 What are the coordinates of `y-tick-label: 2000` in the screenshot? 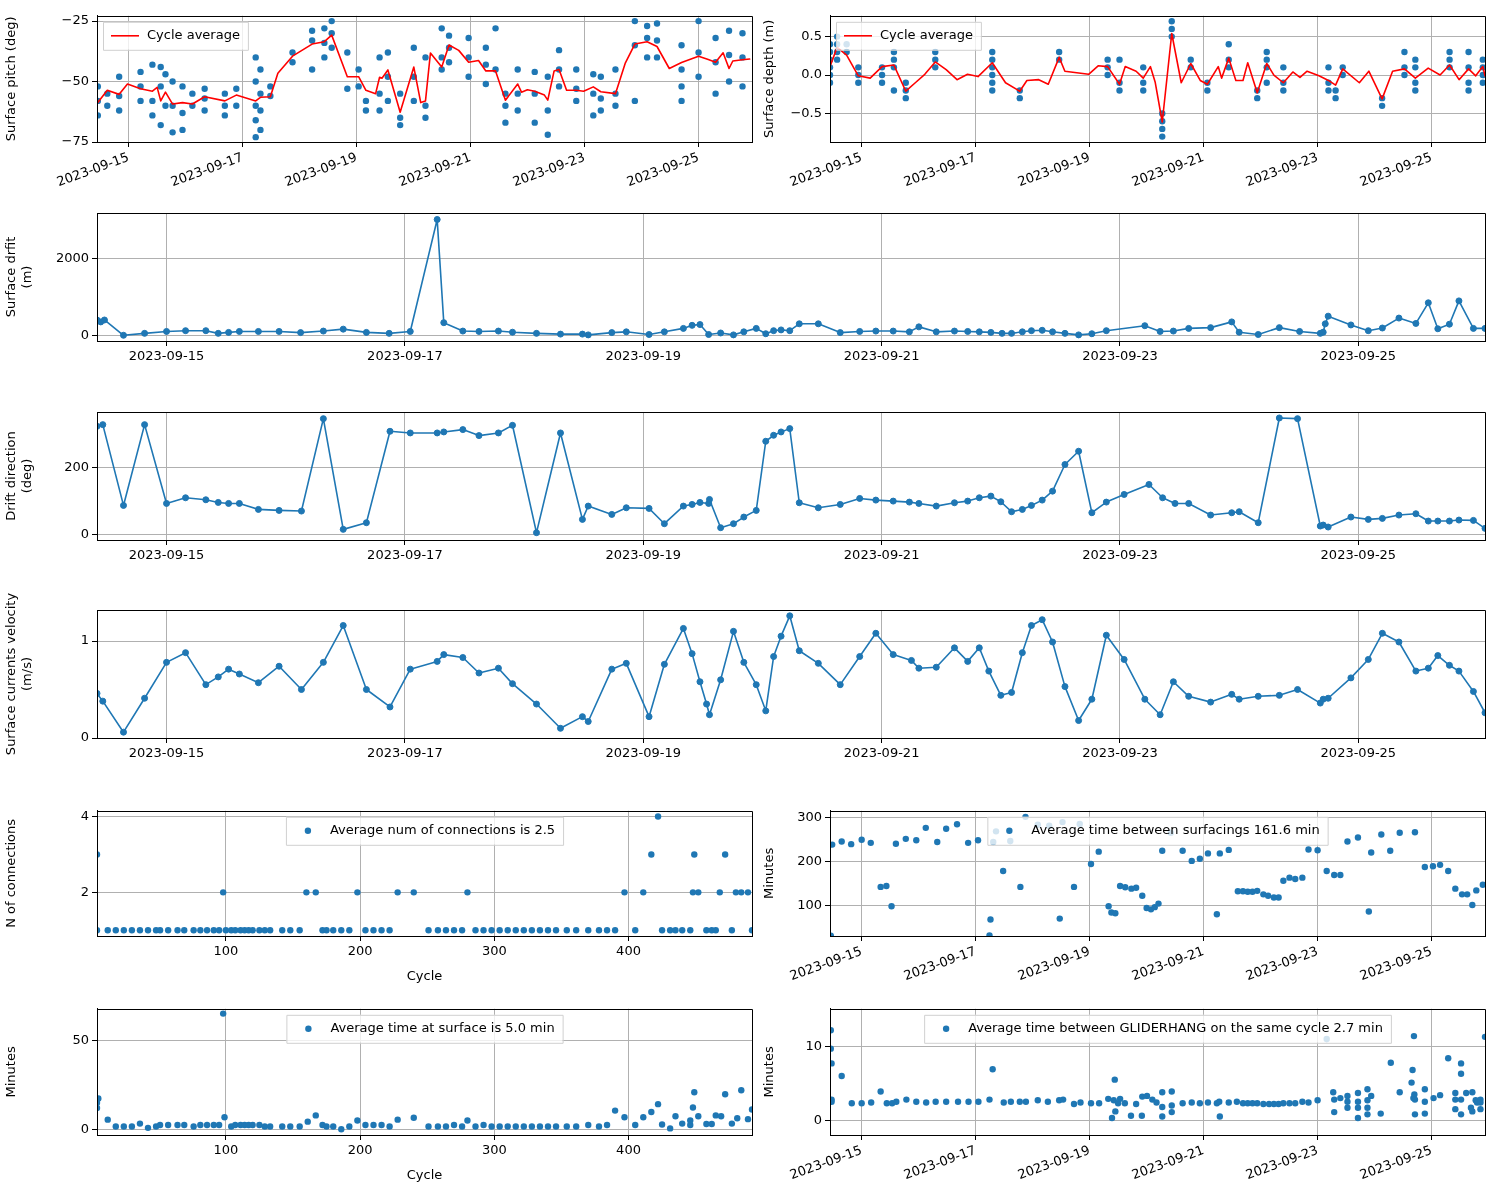 It's located at (72, 258).